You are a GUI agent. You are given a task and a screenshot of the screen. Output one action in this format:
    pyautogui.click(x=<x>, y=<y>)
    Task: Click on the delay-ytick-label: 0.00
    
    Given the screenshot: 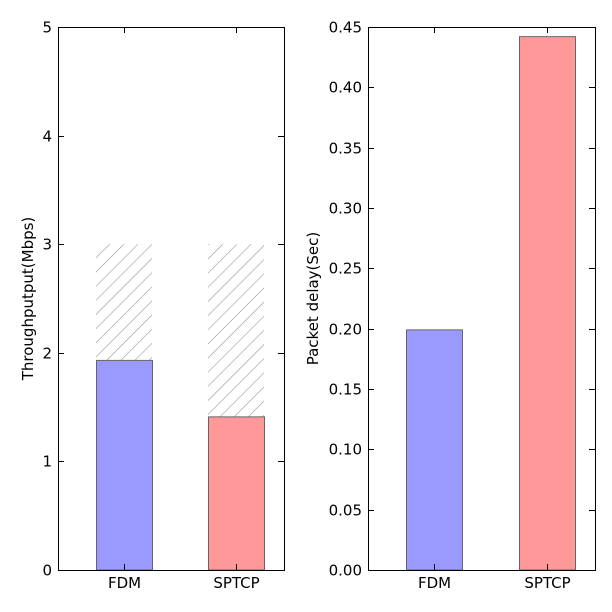 What is the action you would take?
    pyautogui.click(x=345, y=571)
    